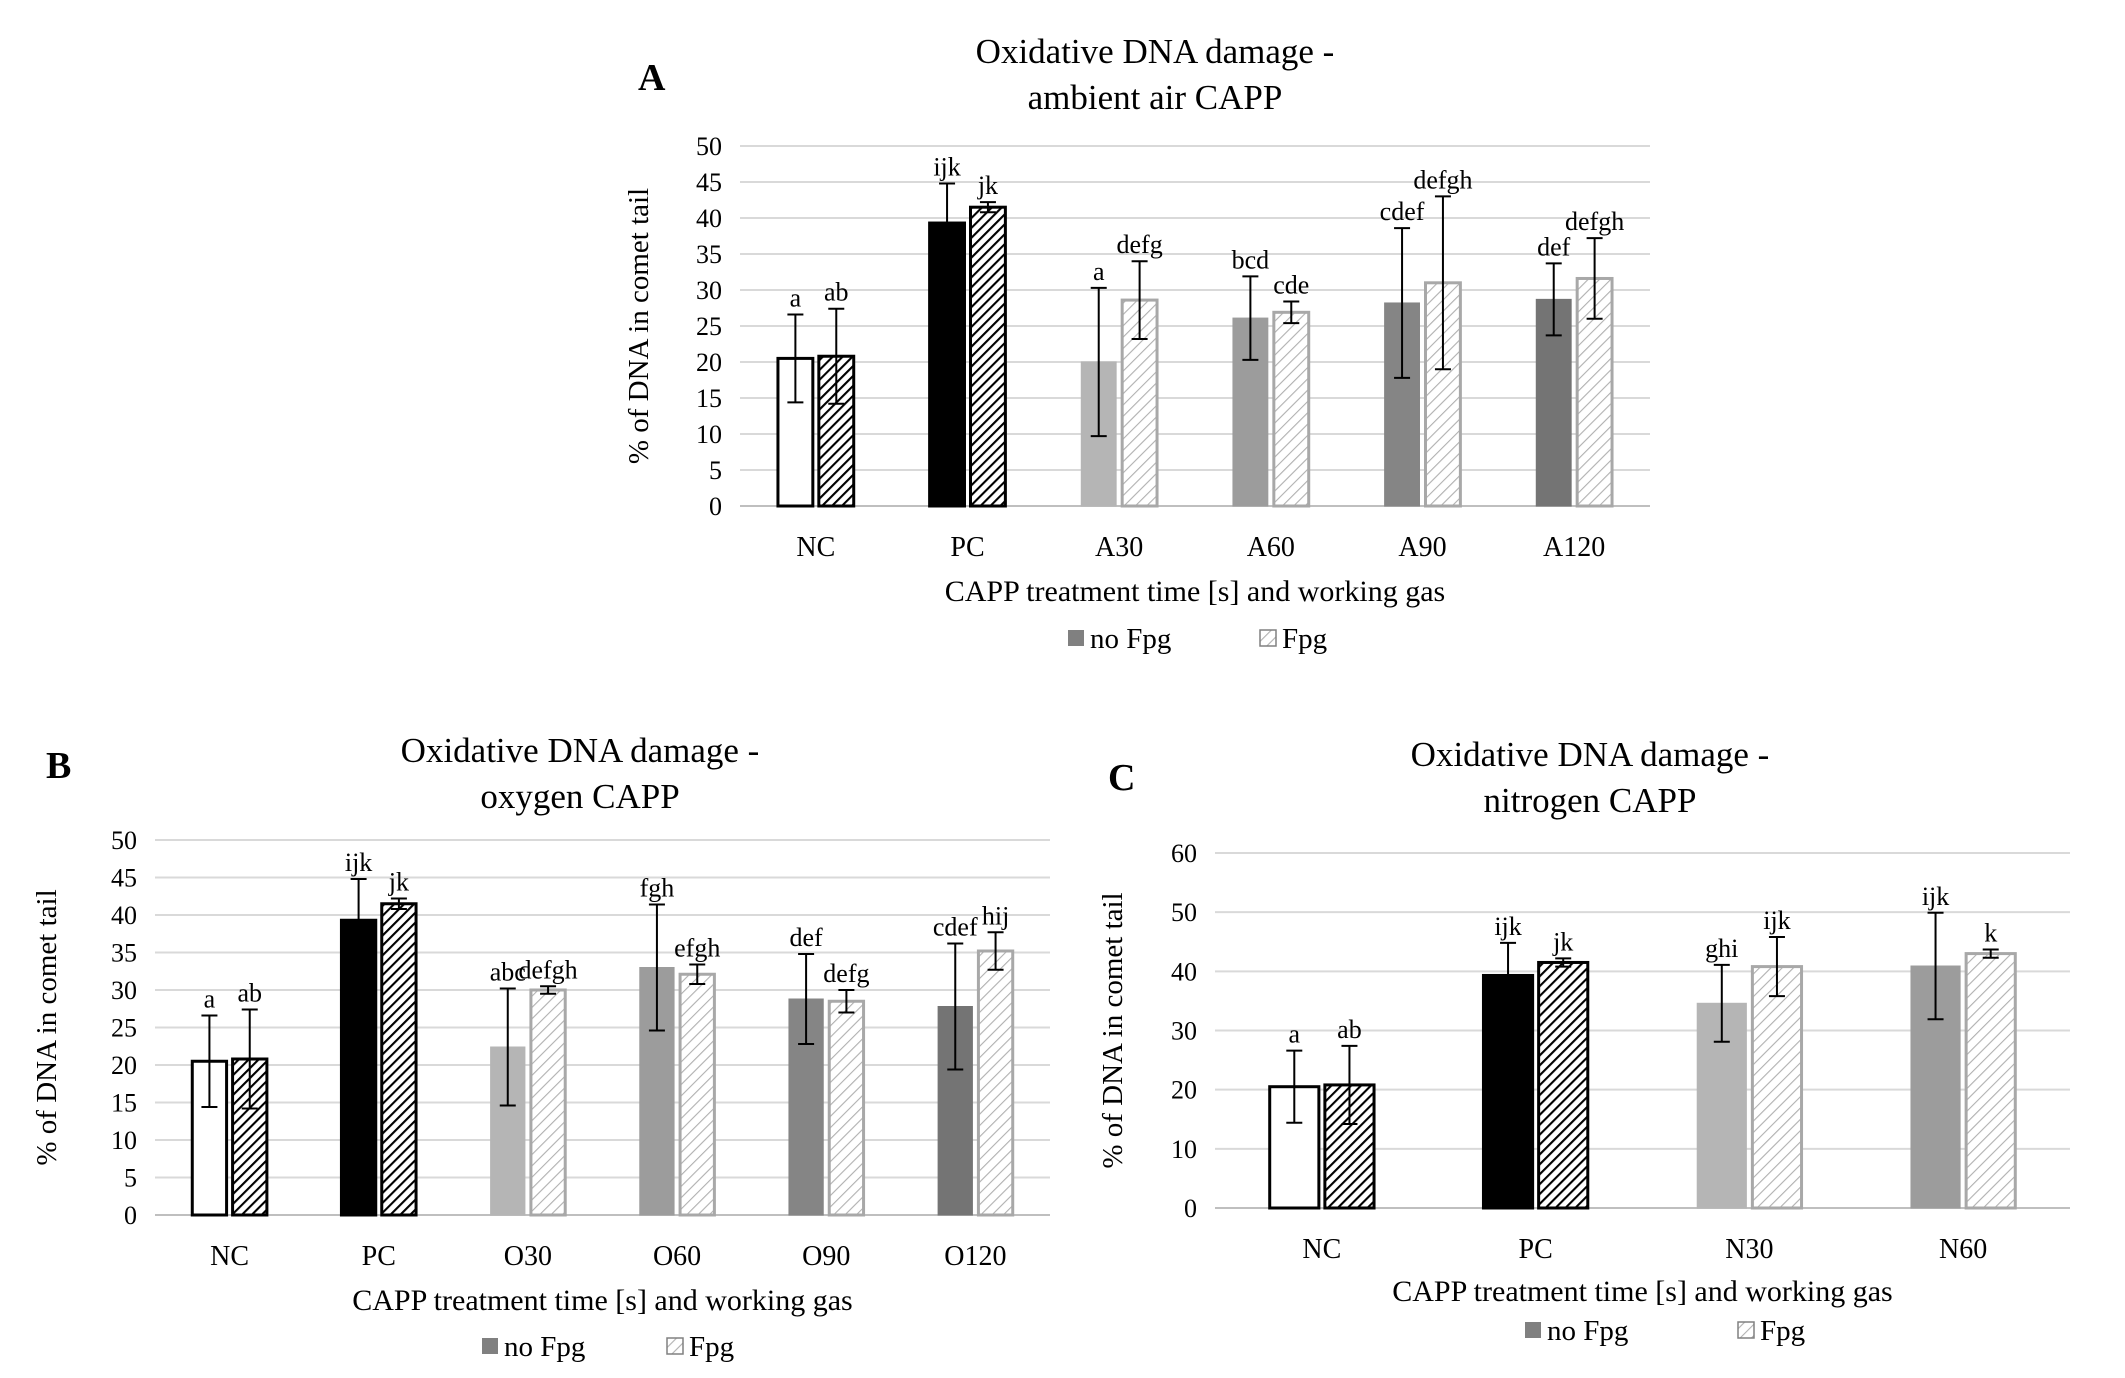 The width and height of the screenshot is (2125, 1378). I want to click on error-bar-A120-fpg, so click(1594, 278).